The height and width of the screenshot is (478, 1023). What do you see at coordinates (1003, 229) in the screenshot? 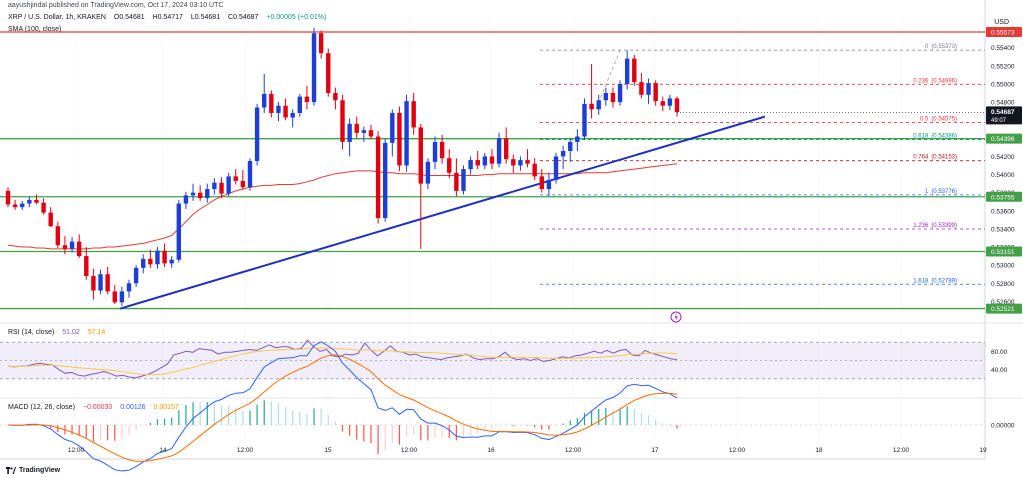
I see `price-tick-label: 0.53400` at bounding box center [1003, 229].